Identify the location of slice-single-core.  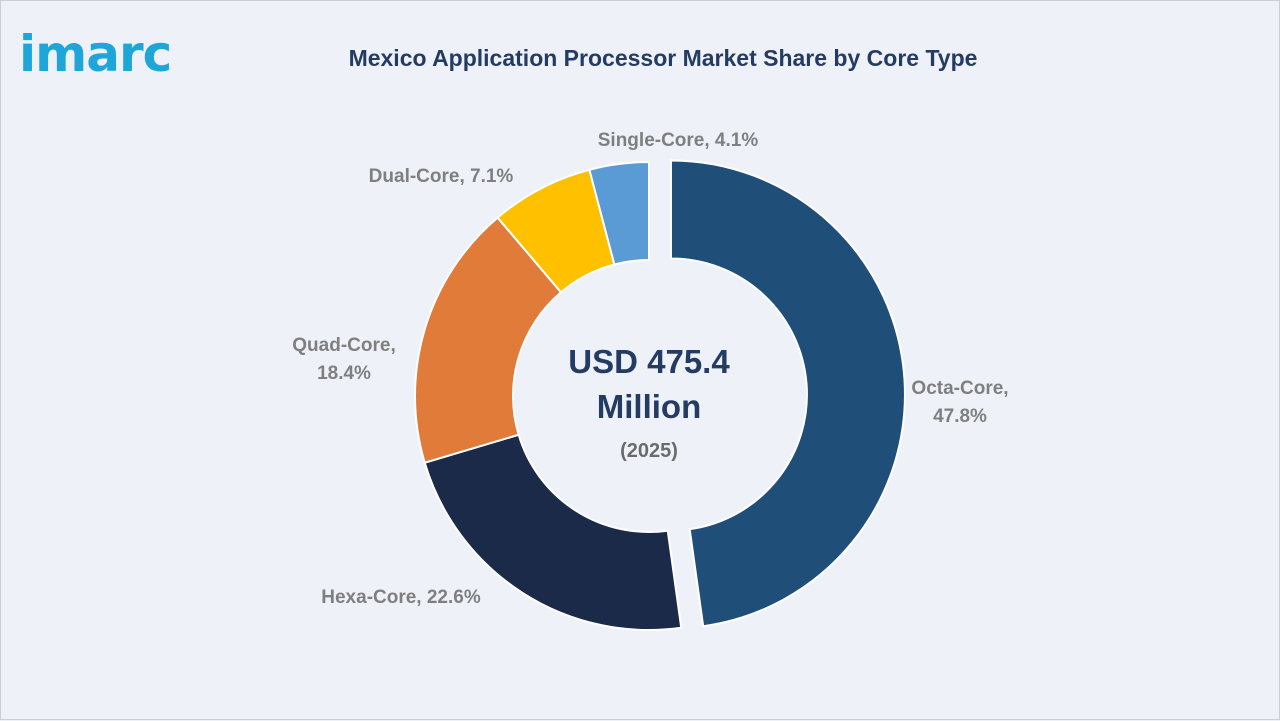
(619, 213).